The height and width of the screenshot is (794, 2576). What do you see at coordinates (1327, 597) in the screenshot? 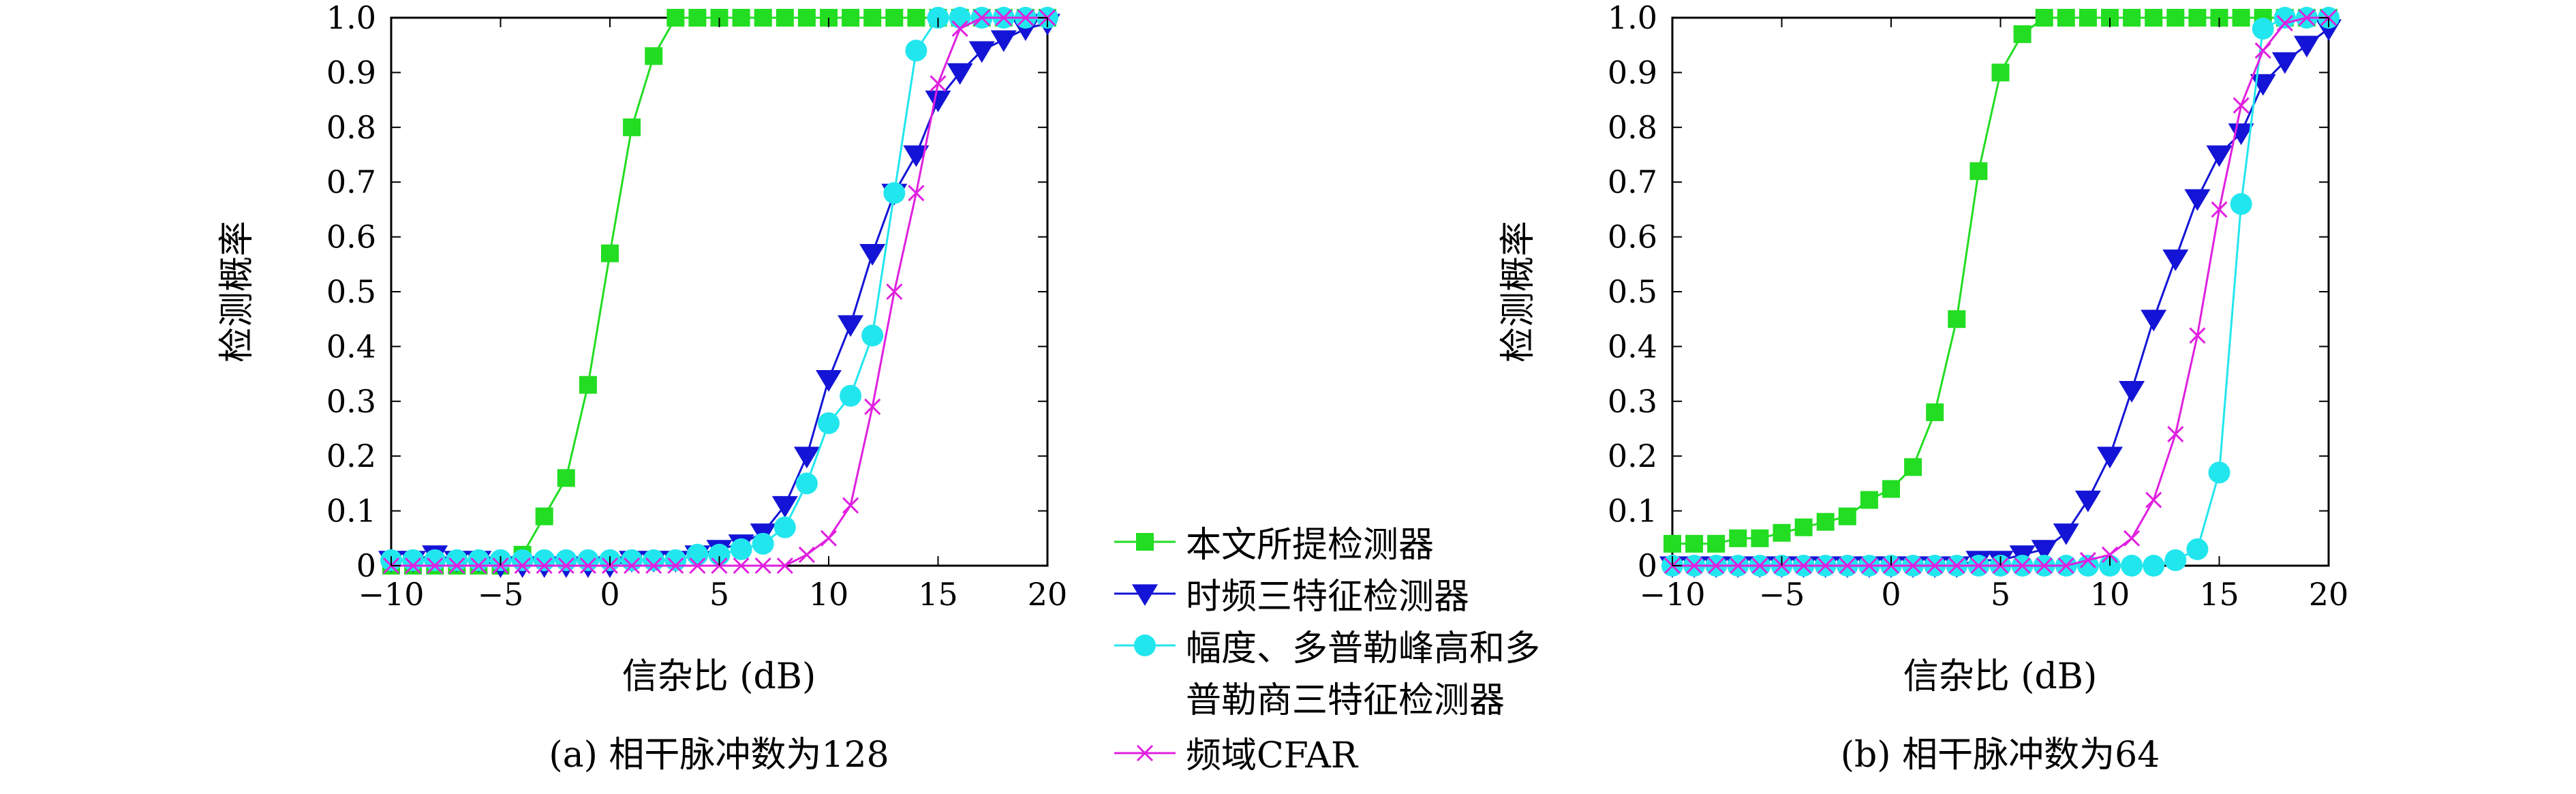
I see `legend-label-2: 时频三特征检测器` at bounding box center [1327, 597].